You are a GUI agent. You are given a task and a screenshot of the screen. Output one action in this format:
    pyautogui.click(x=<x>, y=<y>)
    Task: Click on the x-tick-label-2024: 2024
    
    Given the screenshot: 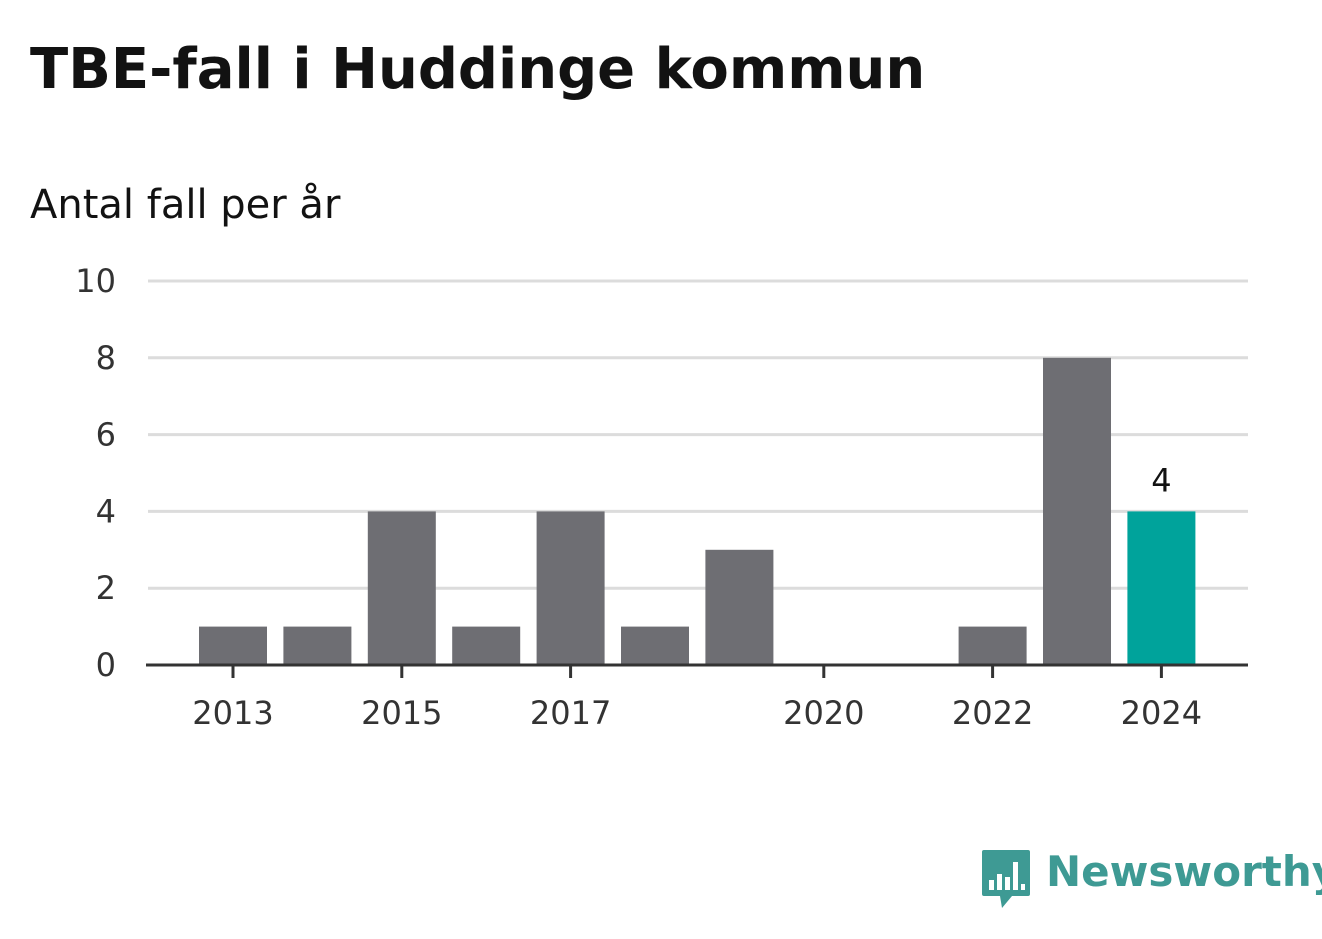 What is the action you would take?
    pyautogui.click(x=1161, y=713)
    